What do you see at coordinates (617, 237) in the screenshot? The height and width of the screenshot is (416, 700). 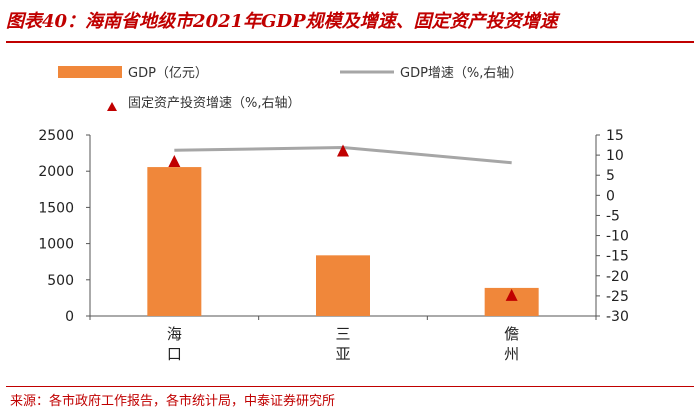 I see `y-right-tick-label: -10` at bounding box center [617, 237].